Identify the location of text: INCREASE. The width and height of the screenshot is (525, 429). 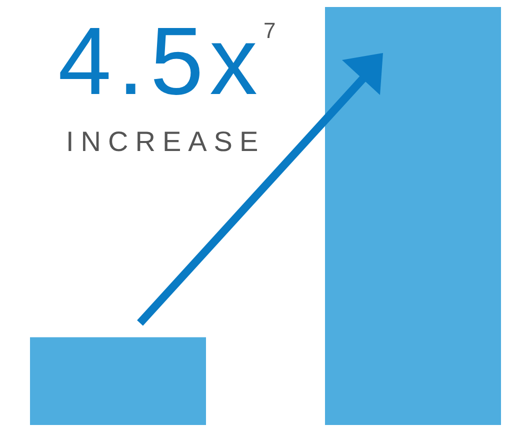
(166, 142).